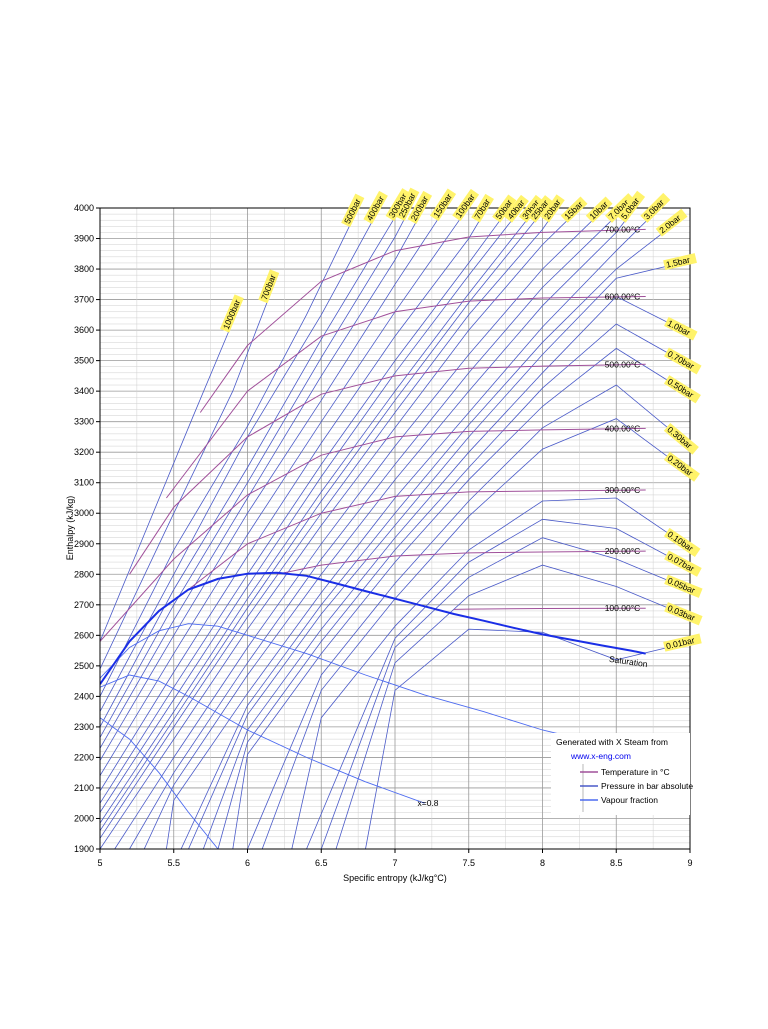  Describe the element at coordinates (84, 849) in the screenshot. I see `y-tick-label: 1900` at that location.